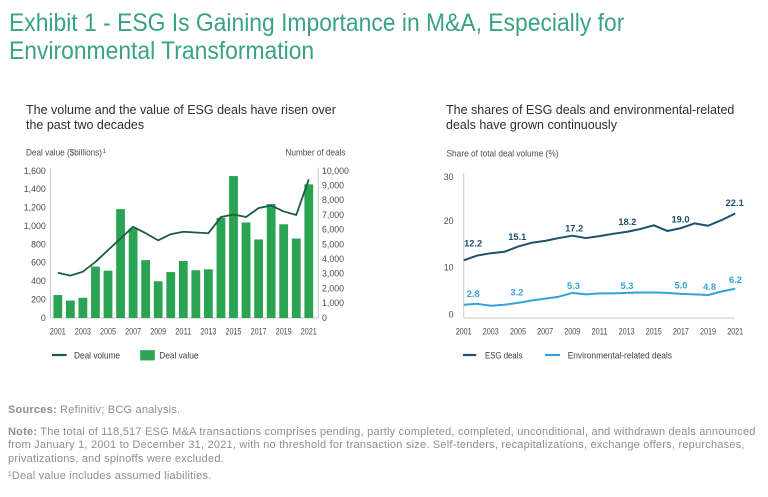 The width and height of the screenshot is (768, 497). Describe the element at coordinates (333, 215) in the screenshot. I see `svg-text: 7,000` at that location.